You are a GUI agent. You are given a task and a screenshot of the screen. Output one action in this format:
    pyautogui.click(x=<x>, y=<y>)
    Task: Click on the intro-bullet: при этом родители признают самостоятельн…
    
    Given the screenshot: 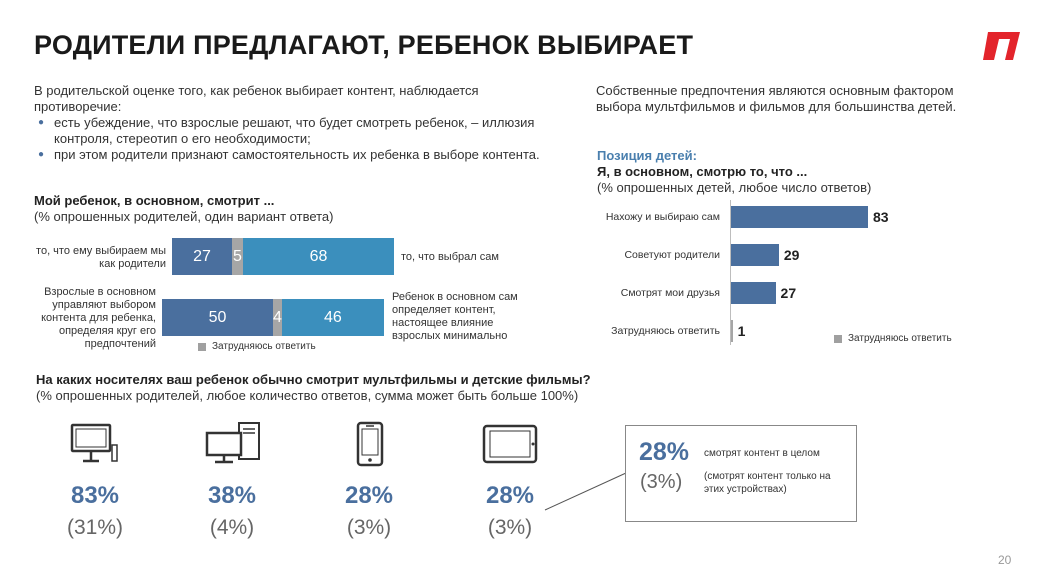 What is the action you would take?
    pyautogui.click(x=291, y=155)
    